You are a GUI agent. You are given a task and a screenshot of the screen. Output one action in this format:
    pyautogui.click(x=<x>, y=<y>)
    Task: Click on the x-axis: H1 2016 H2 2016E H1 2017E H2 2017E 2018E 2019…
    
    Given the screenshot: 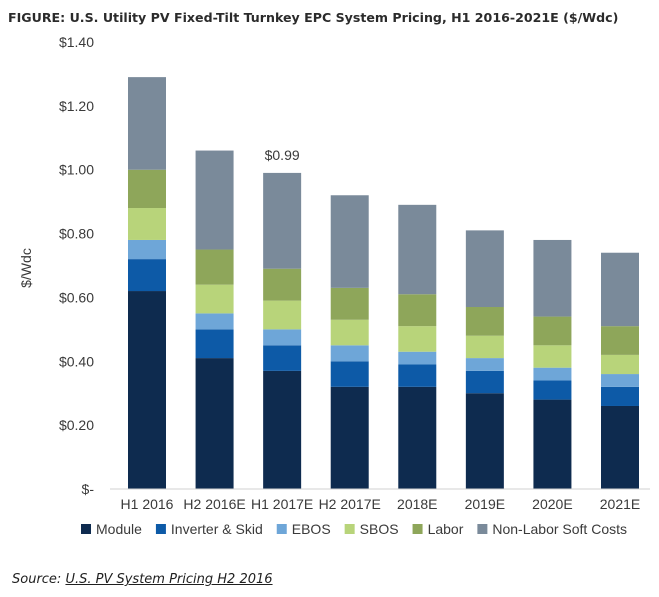 What is the action you would take?
    pyautogui.click(x=380, y=500)
    